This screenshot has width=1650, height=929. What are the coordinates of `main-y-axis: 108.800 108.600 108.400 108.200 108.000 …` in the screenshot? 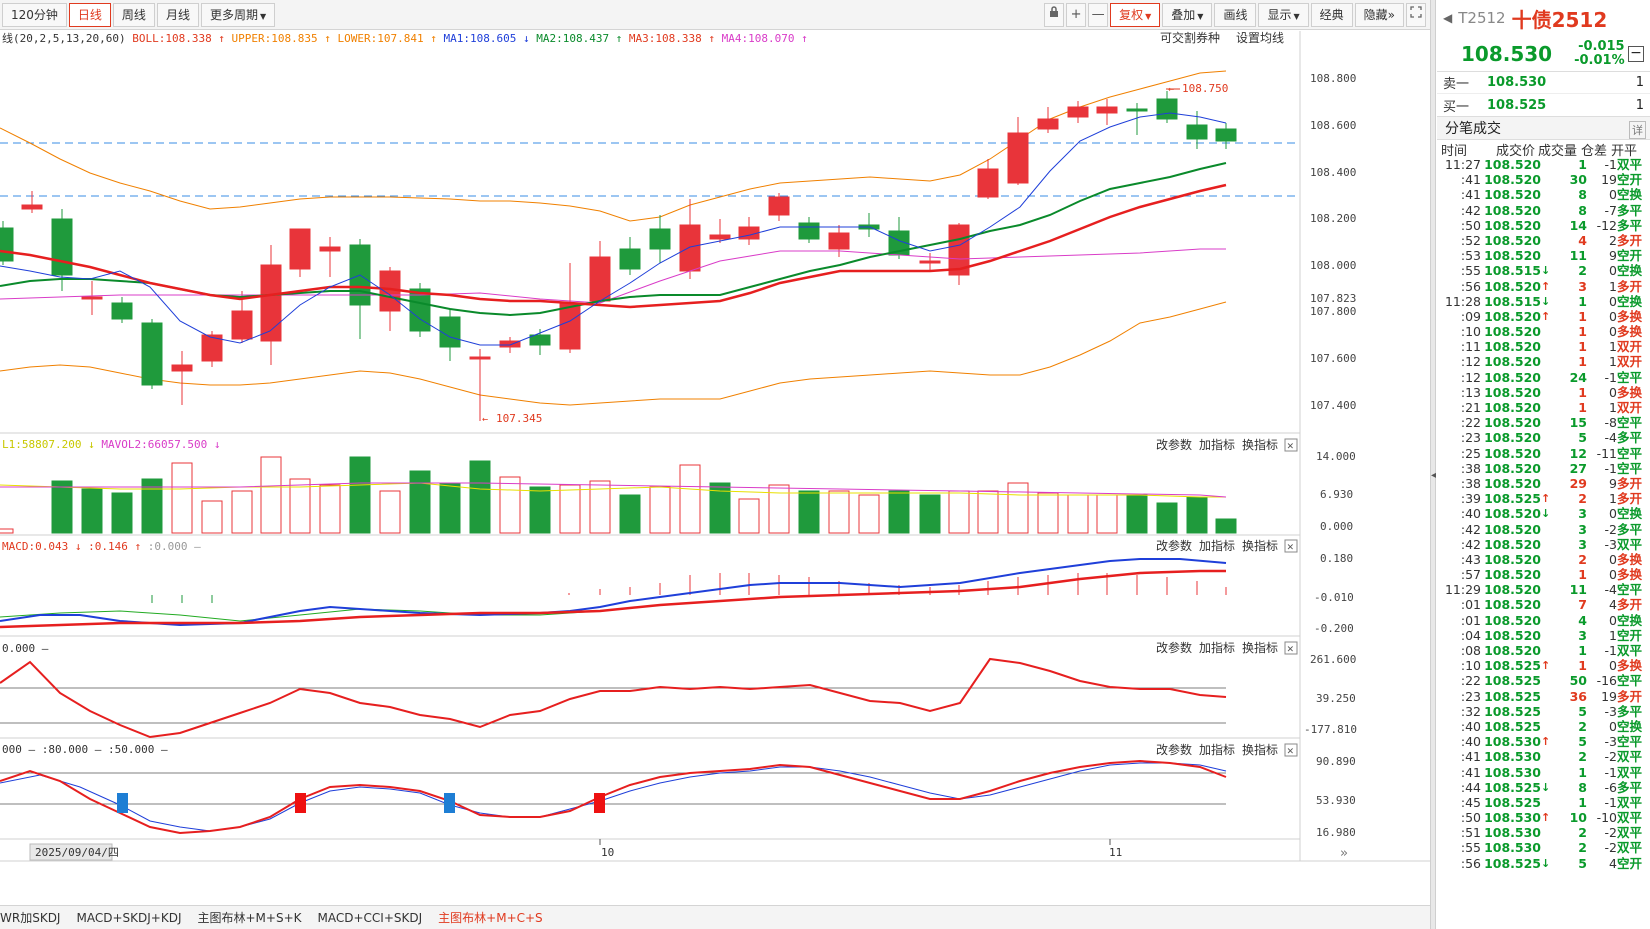 It's located at (1333, 242).